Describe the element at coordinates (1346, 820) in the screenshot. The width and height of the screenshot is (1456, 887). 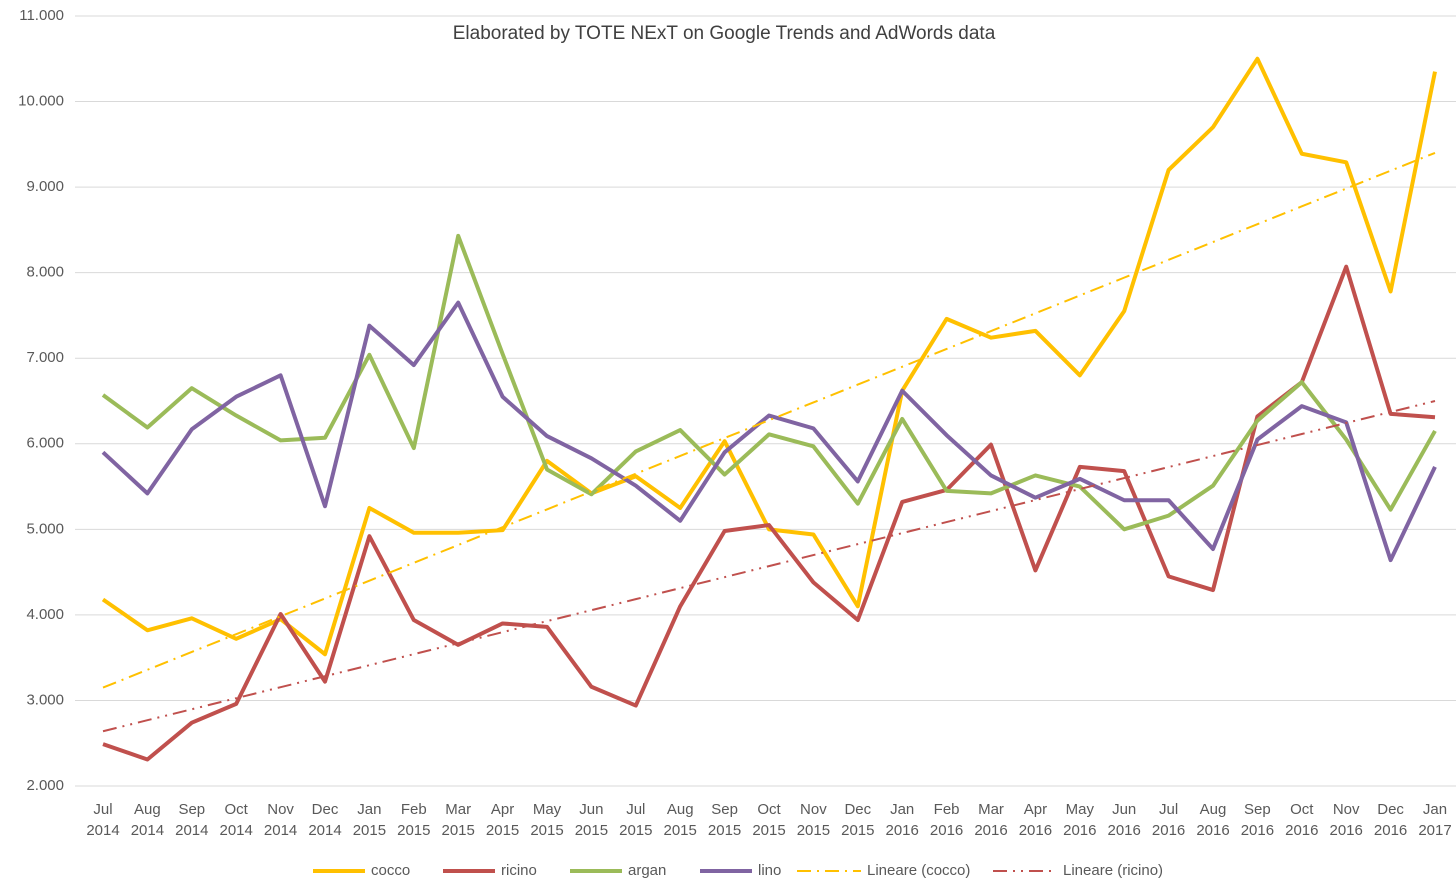
I see `x-tick-label: Nov 2016` at that location.